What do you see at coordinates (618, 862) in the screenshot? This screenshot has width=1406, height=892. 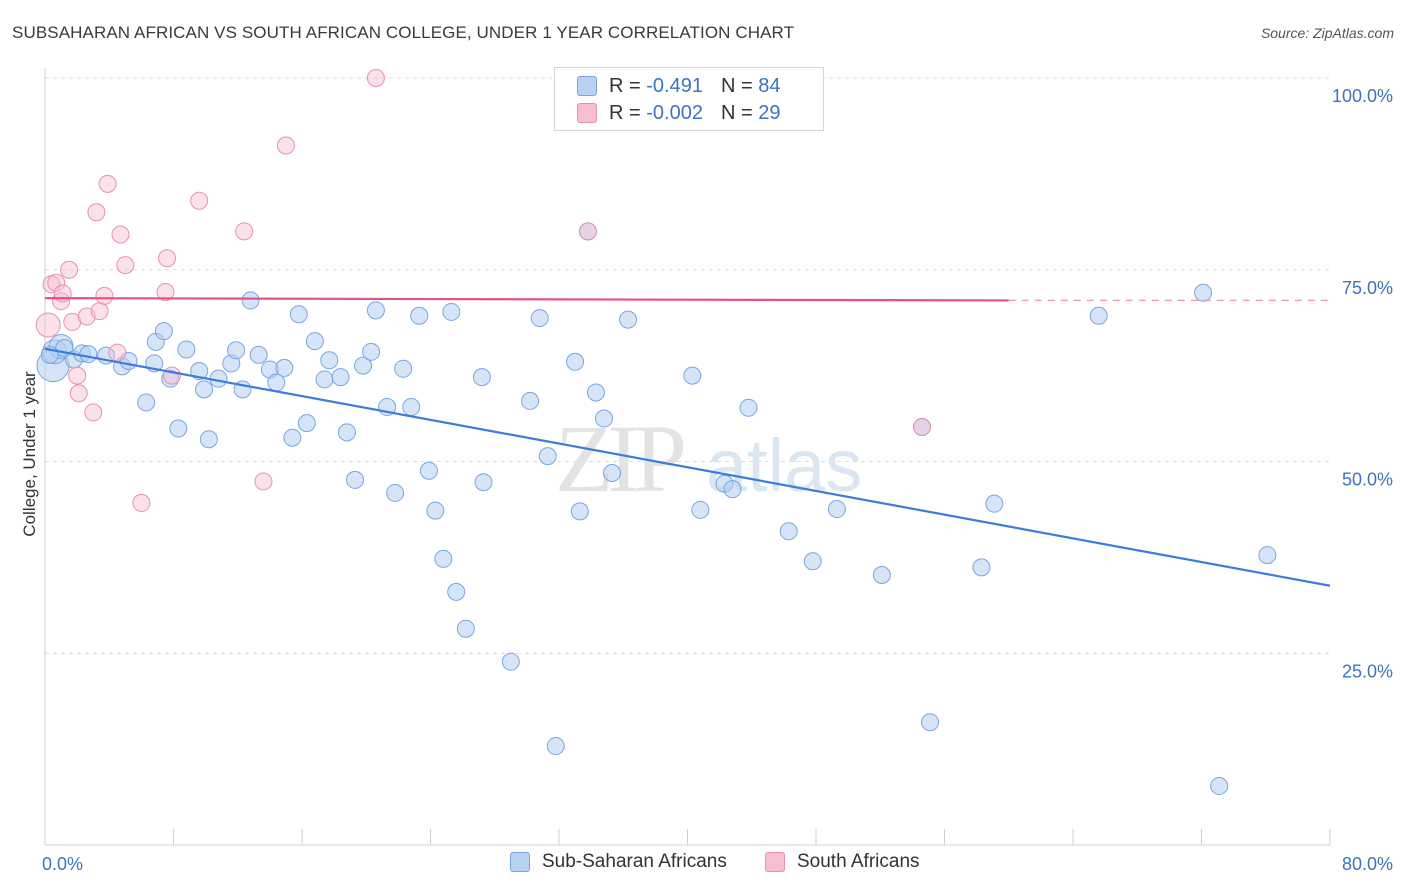 I see `bottom-legend-sub-saharan: Sub-Saharan Africans` at bounding box center [618, 862].